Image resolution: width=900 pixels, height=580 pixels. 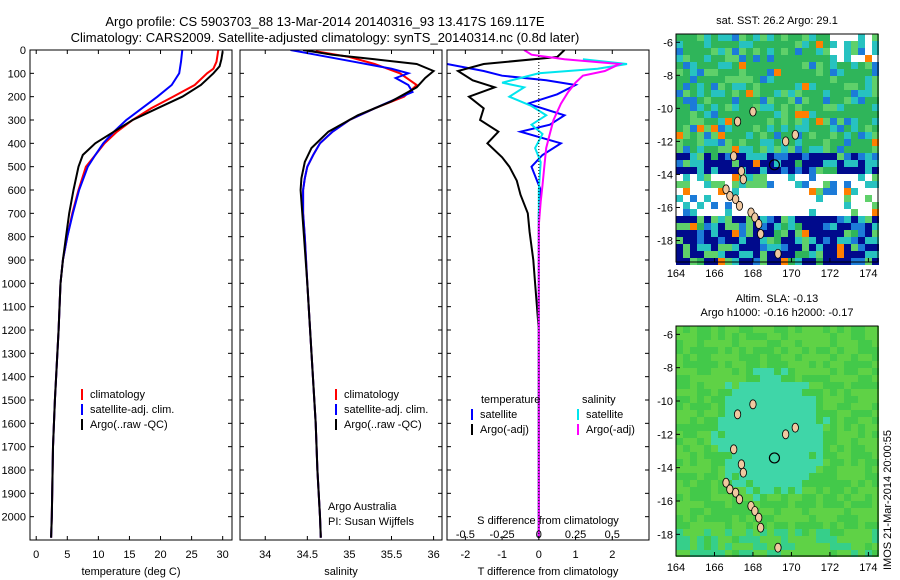 I want to click on y-tick-label: 1900, so click(x=14, y=494).